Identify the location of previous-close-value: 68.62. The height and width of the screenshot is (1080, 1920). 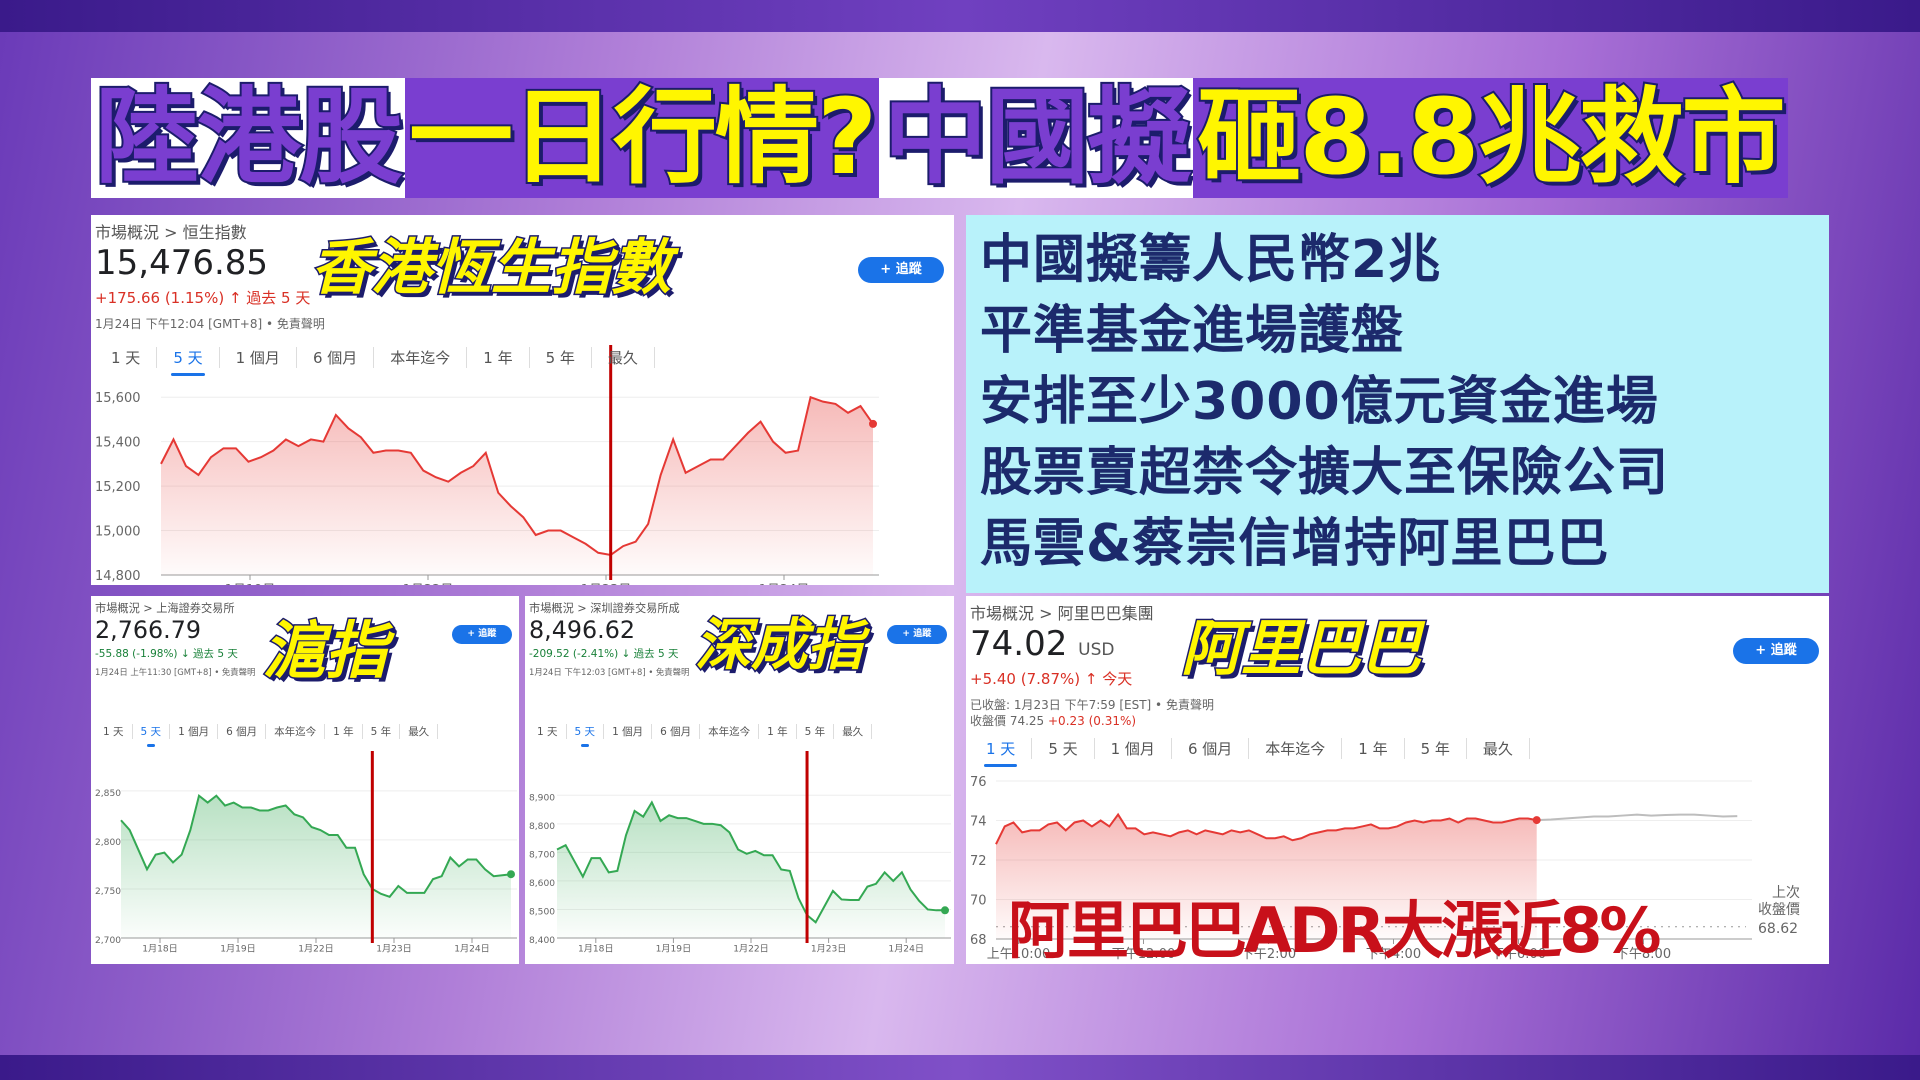
(1778, 928).